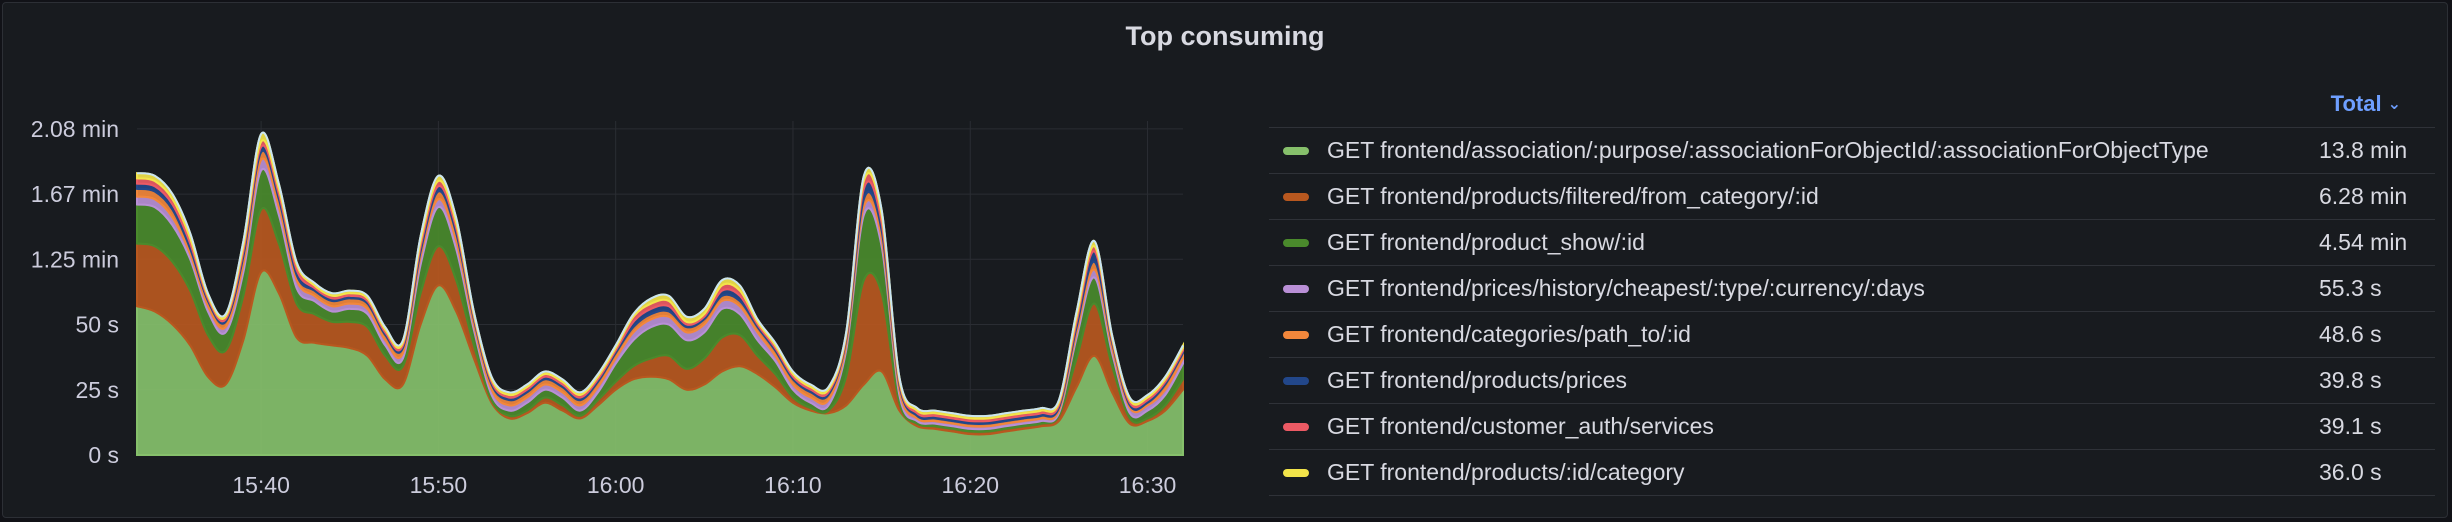 This screenshot has height=522, width=2452. I want to click on series-total: 48.6 s, so click(2350, 334).